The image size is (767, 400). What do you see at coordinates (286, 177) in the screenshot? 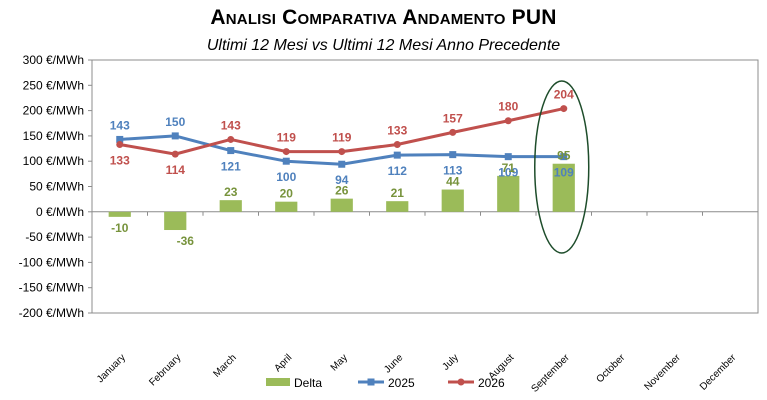
I see `data-label-2025: 100` at bounding box center [286, 177].